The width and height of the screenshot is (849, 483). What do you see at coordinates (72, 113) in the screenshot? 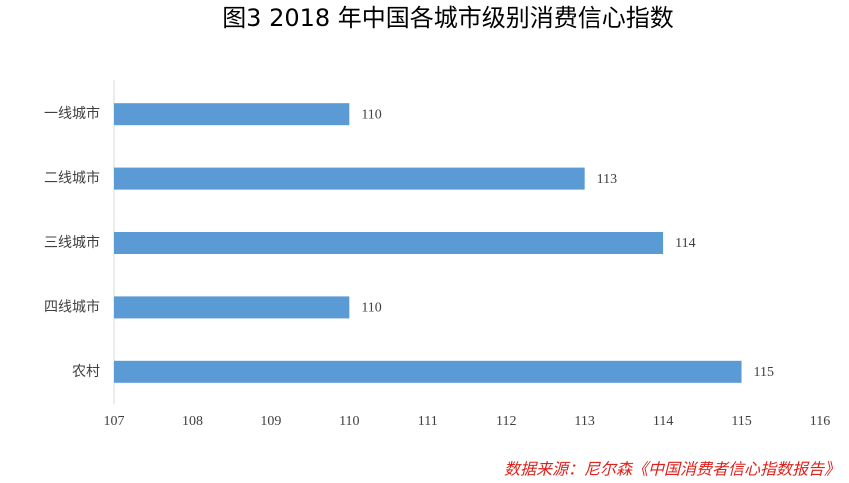
I see `y-tick-label: 一线城市` at bounding box center [72, 113].